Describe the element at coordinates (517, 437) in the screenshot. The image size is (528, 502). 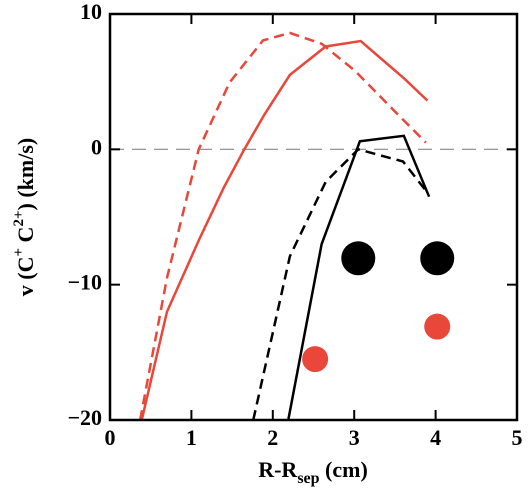
I see `x-tick-label: 5` at that location.